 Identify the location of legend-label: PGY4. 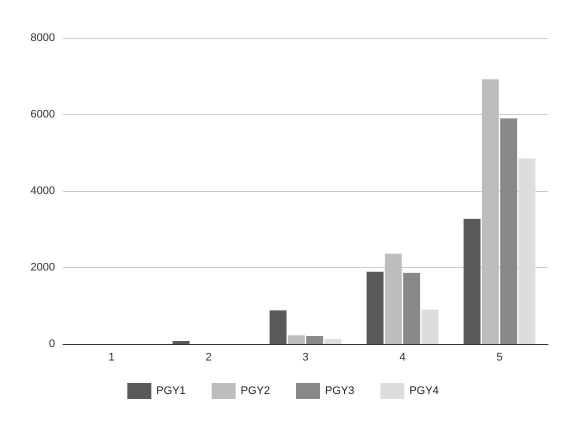
(424, 391).